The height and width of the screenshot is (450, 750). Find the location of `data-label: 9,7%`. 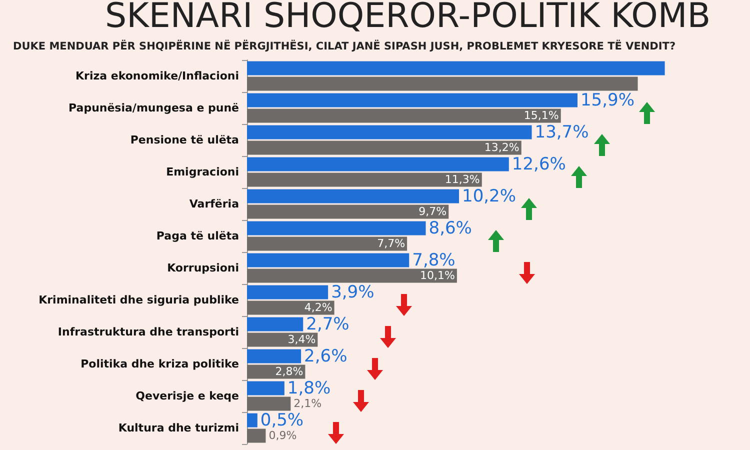

data-label: 9,7% is located at coordinates (432, 211).